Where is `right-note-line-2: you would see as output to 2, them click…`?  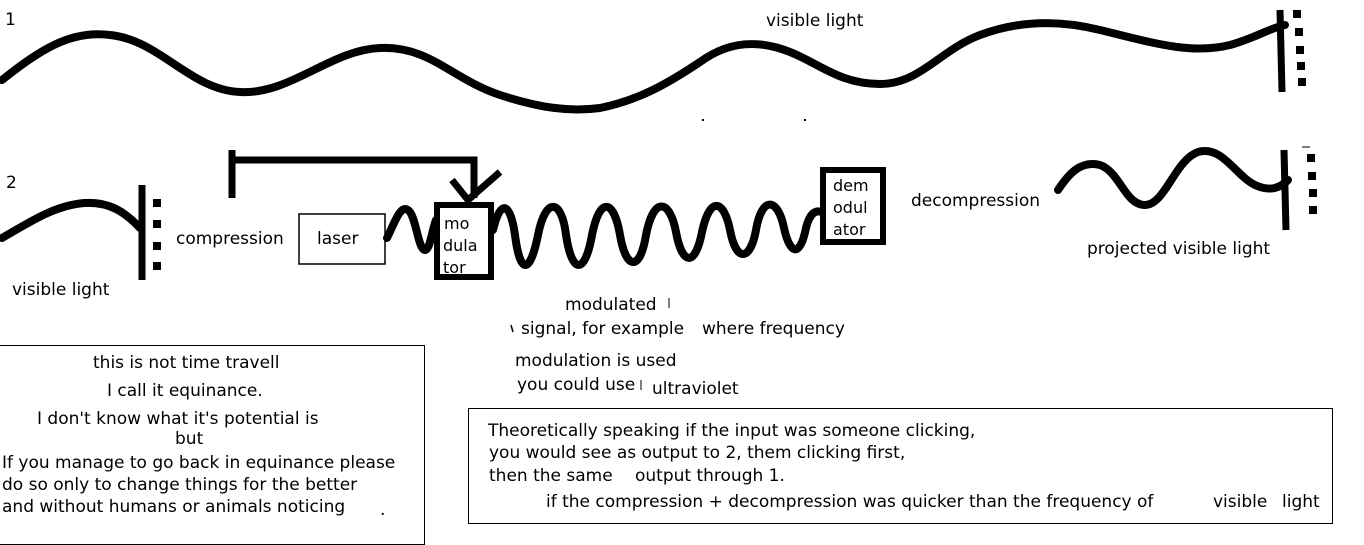 right-note-line-2: you would see as output to 2, them click… is located at coordinates (697, 453).